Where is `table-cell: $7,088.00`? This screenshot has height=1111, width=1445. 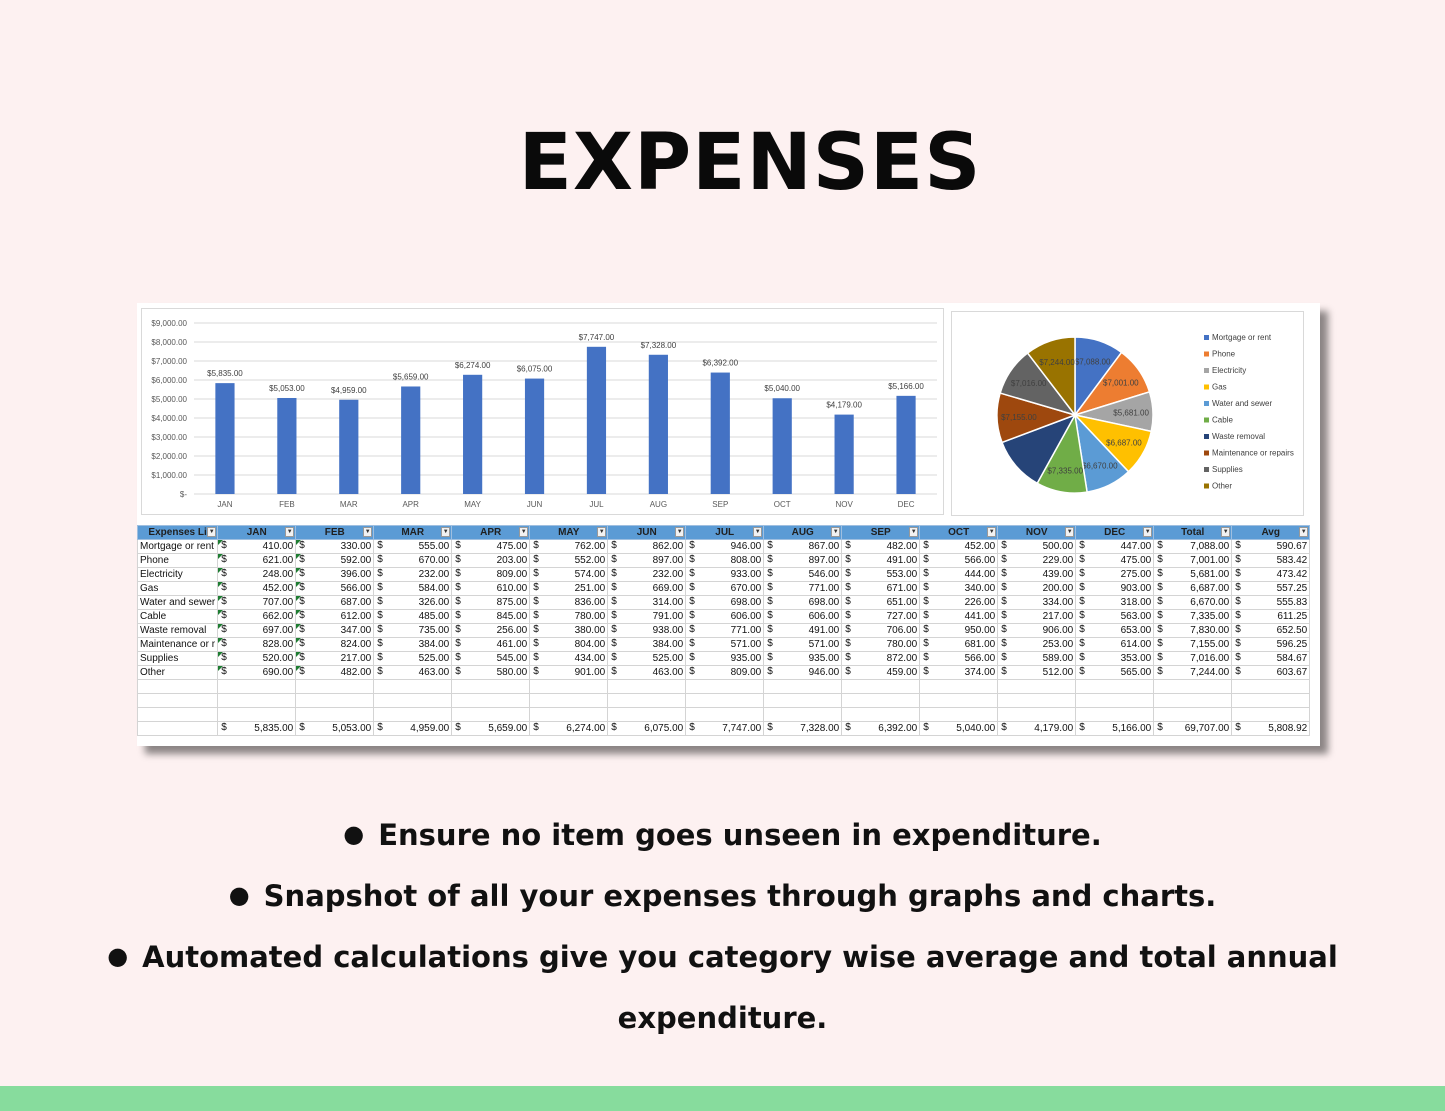 table-cell: $7,088.00 is located at coordinates (1193, 546).